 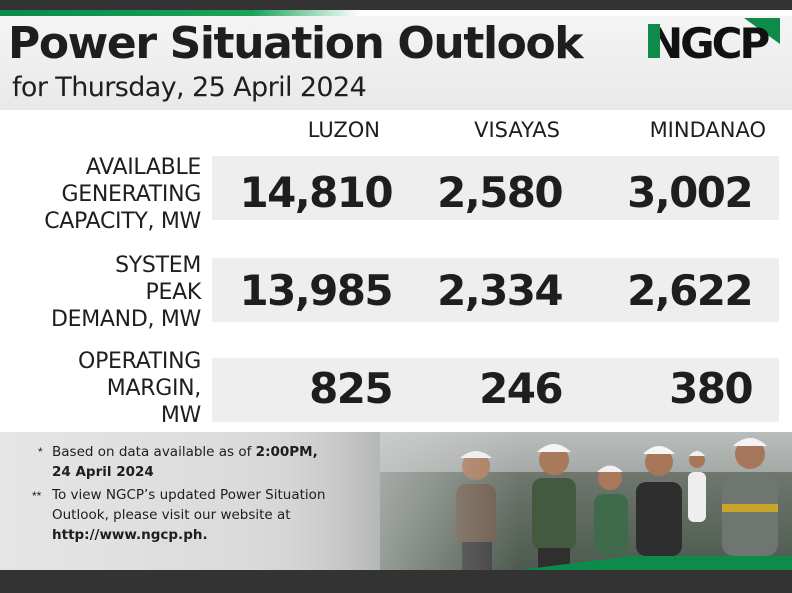 What do you see at coordinates (158, 265) in the screenshot?
I see `row-label-line: SYSTEM` at bounding box center [158, 265].